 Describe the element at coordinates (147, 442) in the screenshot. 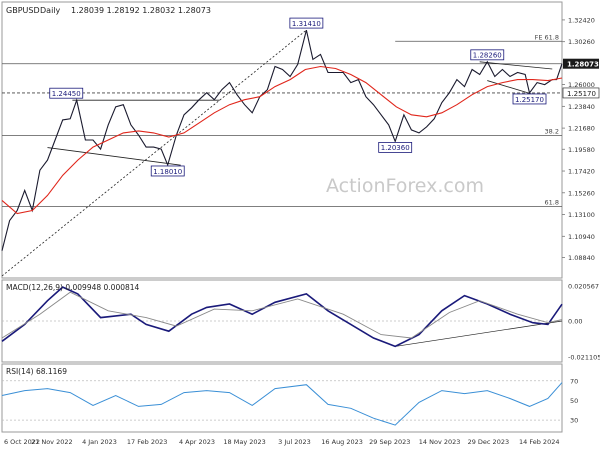

I see `x-tick-label: 17 Feb 2023` at that location.